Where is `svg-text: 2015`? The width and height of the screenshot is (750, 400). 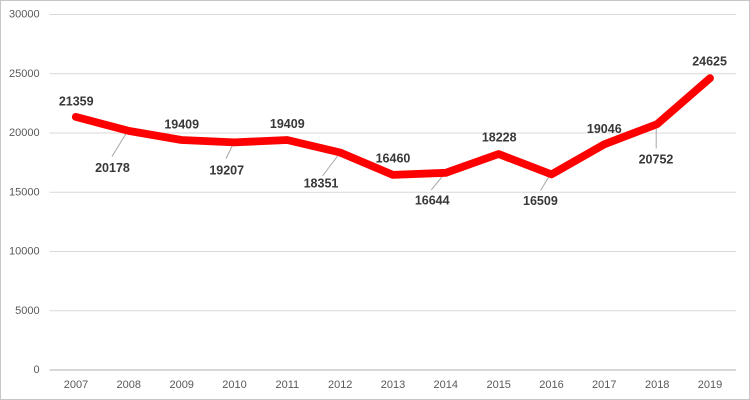 svg-text: 2015 is located at coordinates (498, 385).